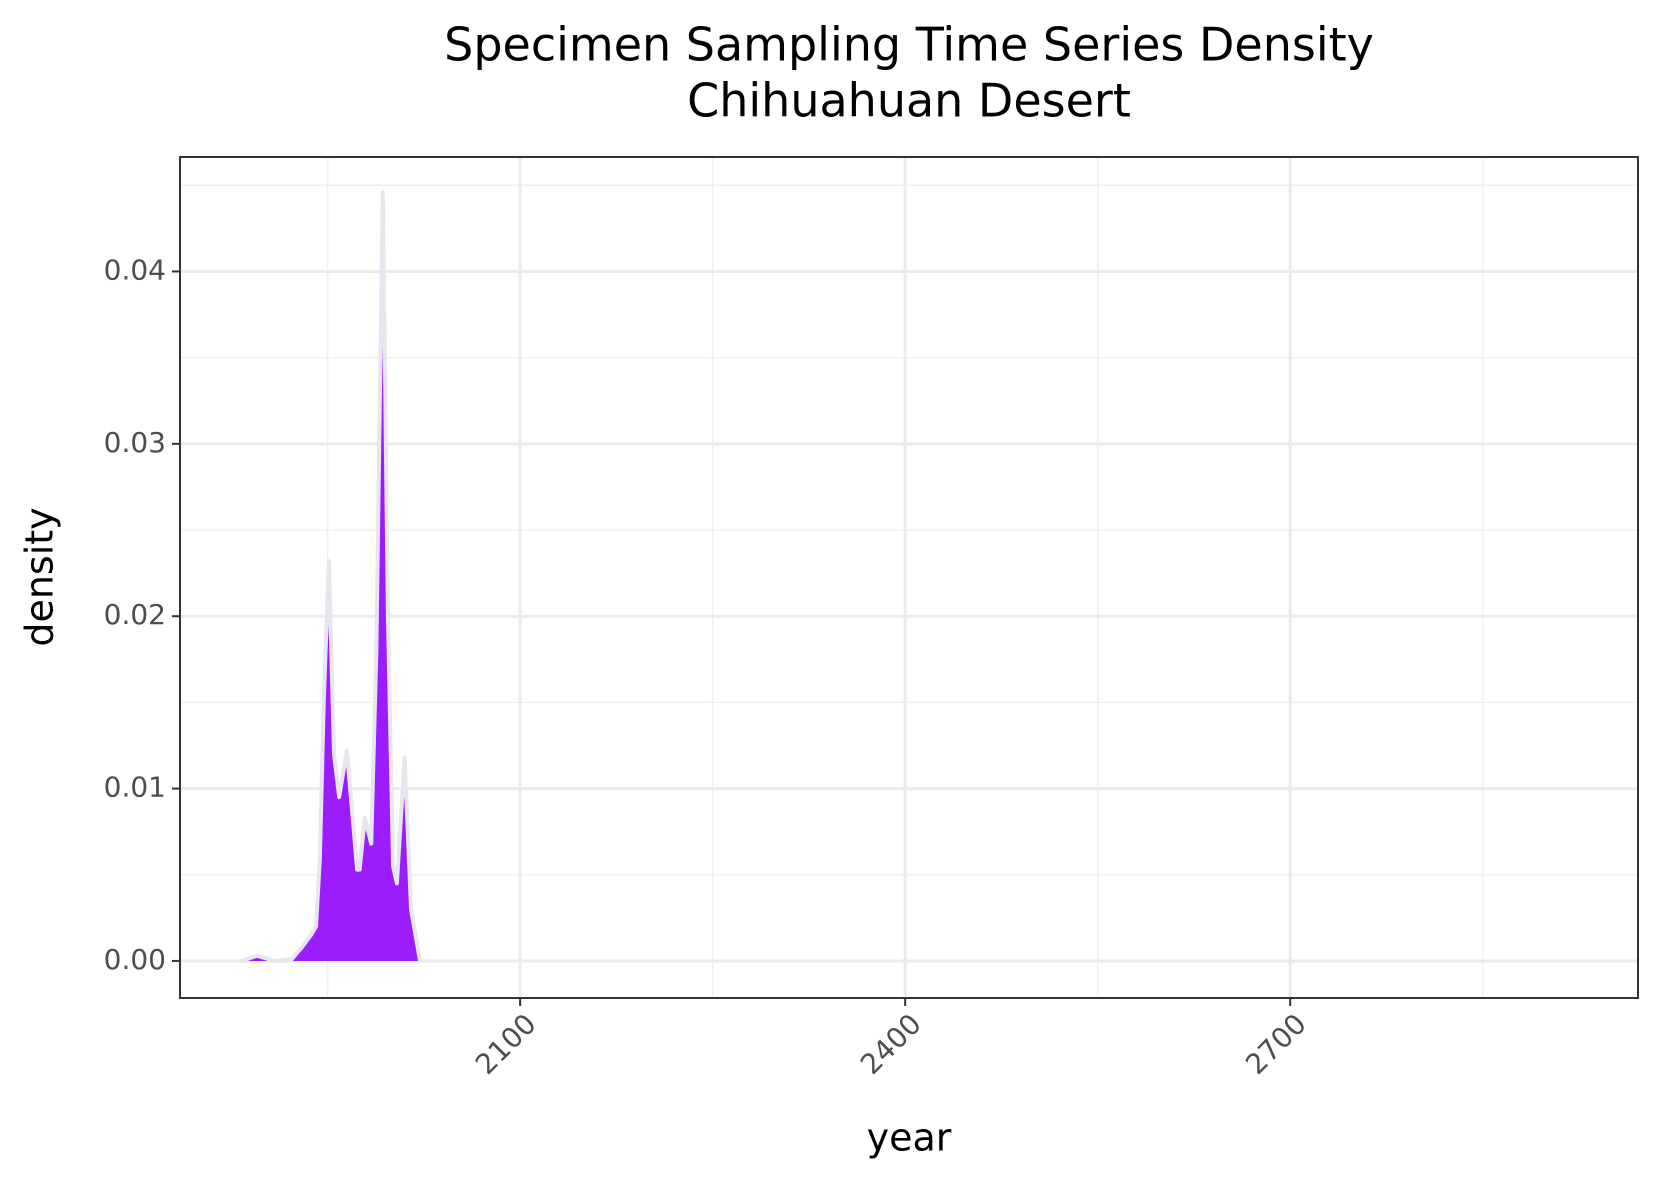  I want to click on y-tick-label: 0.02, so click(135, 614).